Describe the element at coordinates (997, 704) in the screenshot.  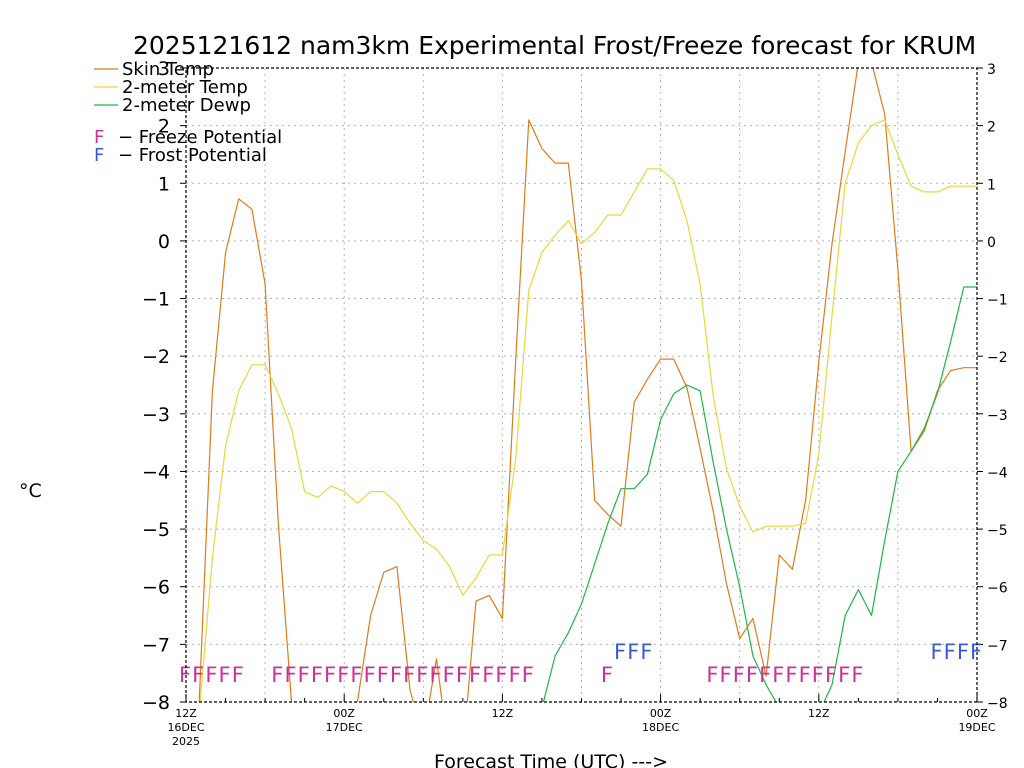
I see `y-tick-label-right: −8` at that location.